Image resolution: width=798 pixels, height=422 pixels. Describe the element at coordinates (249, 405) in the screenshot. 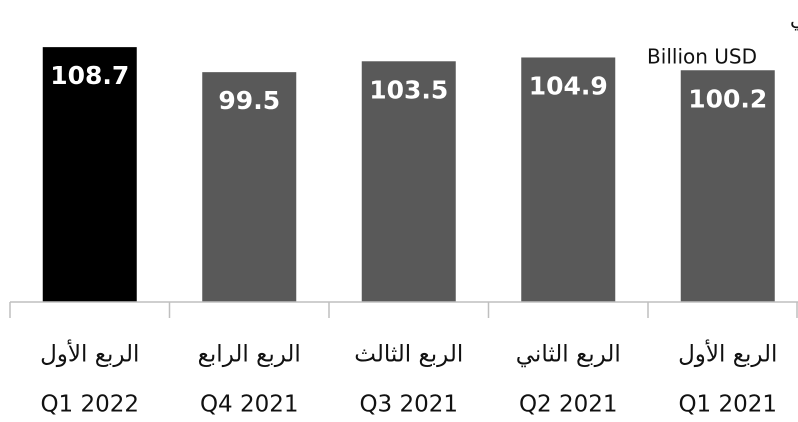

I see `category-label-en: Q4 2021` at that location.